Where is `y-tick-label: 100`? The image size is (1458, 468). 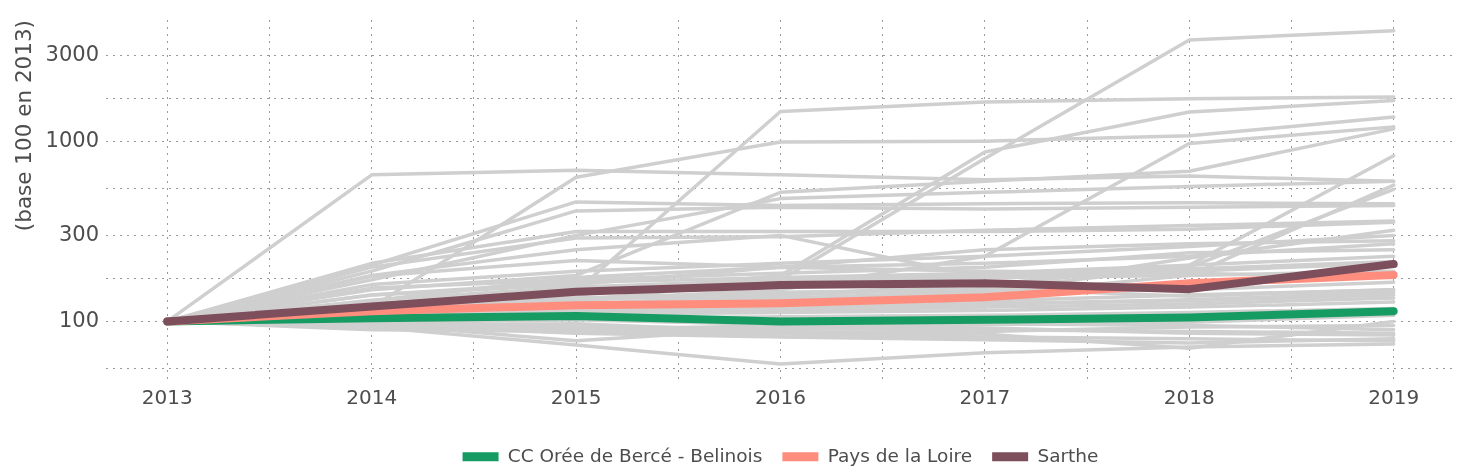 y-tick-label: 100 is located at coordinates (78, 319).